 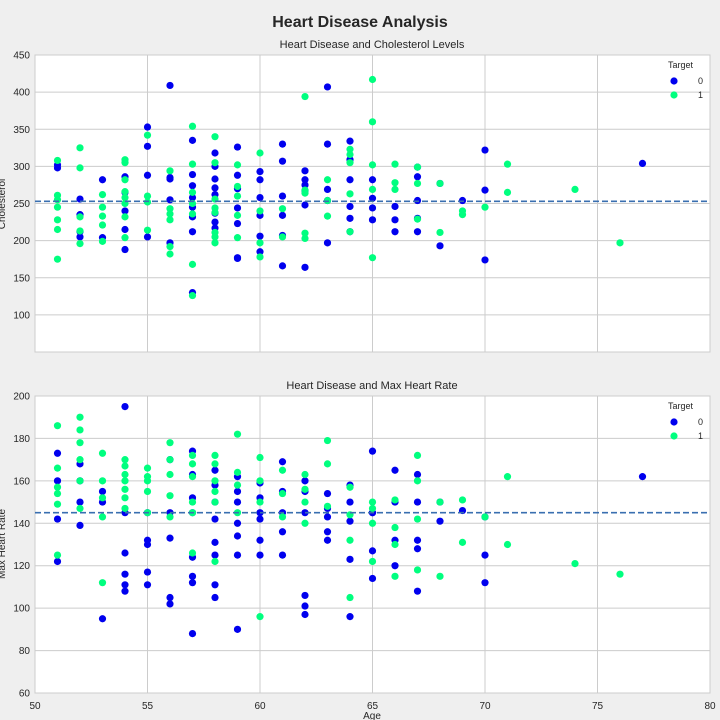 What do you see at coordinates (25, 651) in the screenshot?
I see `y-tick-label: 80` at bounding box center [25, 651].